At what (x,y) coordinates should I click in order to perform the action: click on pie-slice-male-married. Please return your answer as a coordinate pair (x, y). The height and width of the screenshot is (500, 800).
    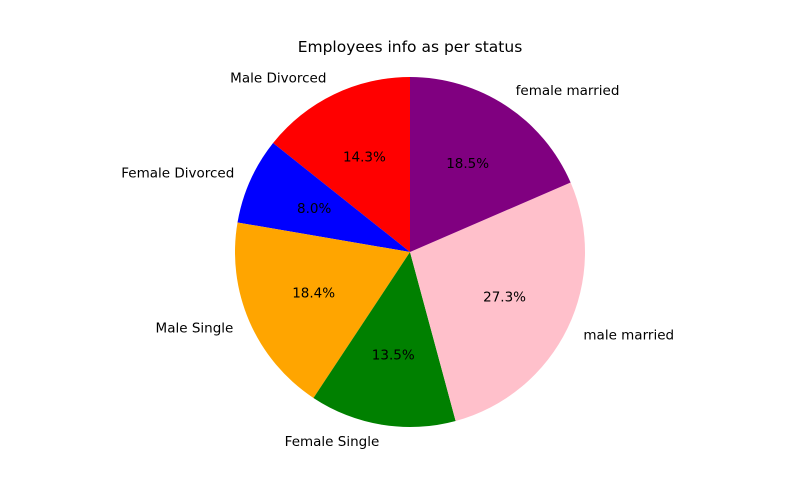
    Looking at the image, I should click on (497, 301).